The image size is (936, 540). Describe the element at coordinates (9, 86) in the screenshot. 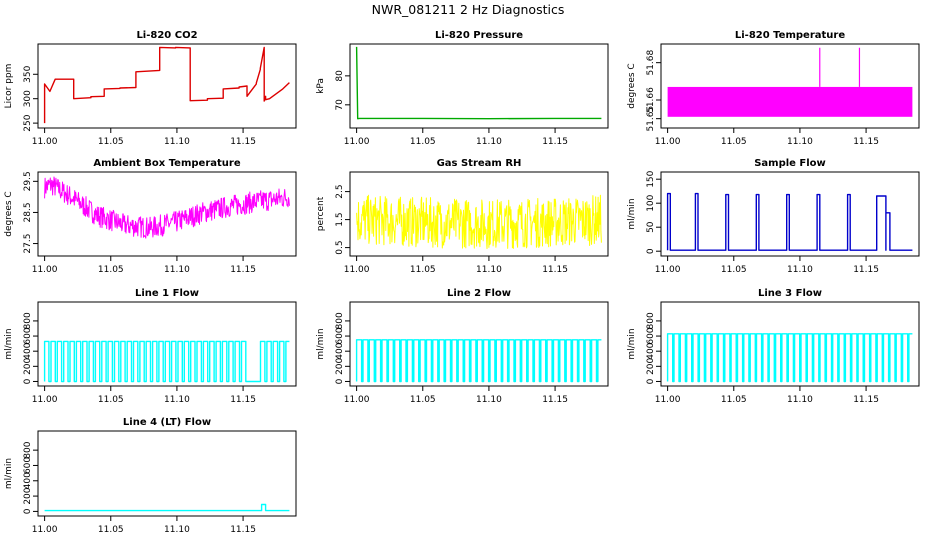

I see `co2-ylabel: Licor ppm` at that location.